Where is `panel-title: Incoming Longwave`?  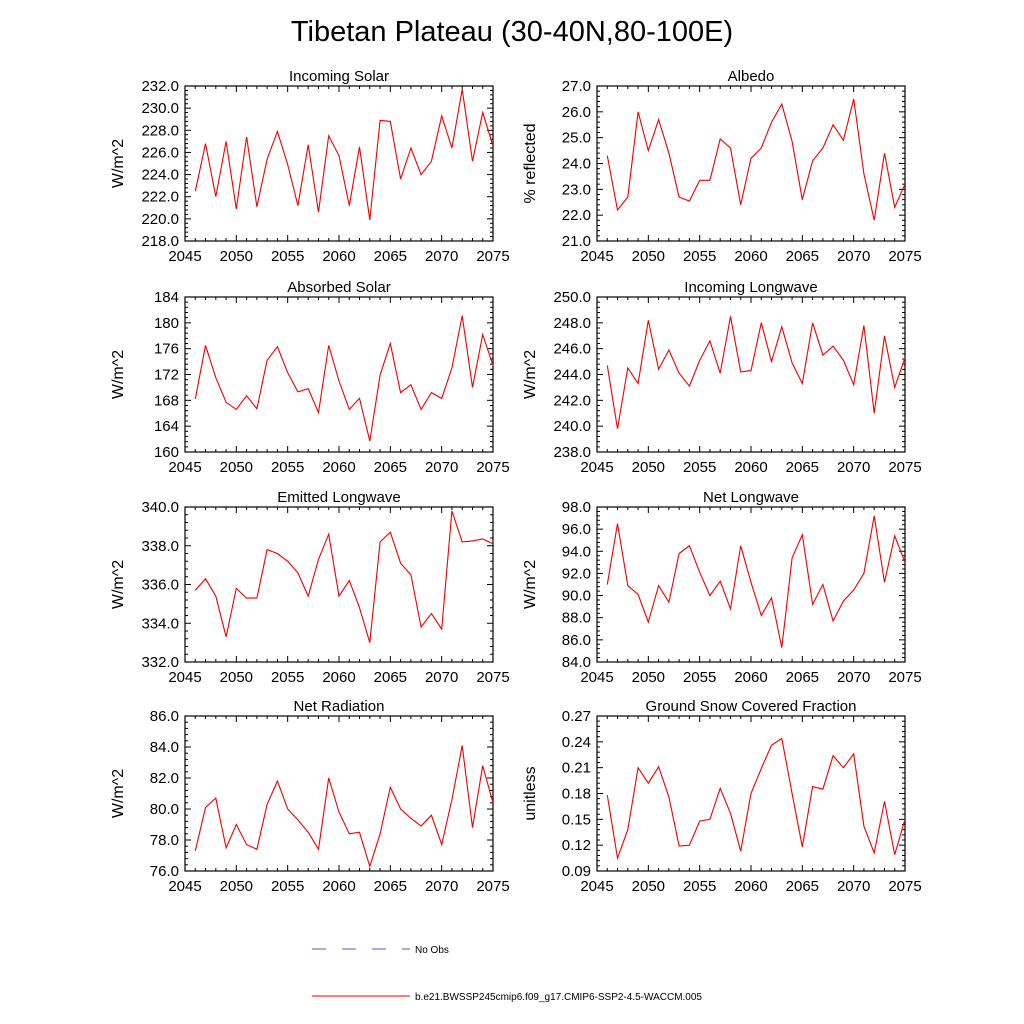 panel-title: Incoming Longwave is located at coordinates (750, 287).